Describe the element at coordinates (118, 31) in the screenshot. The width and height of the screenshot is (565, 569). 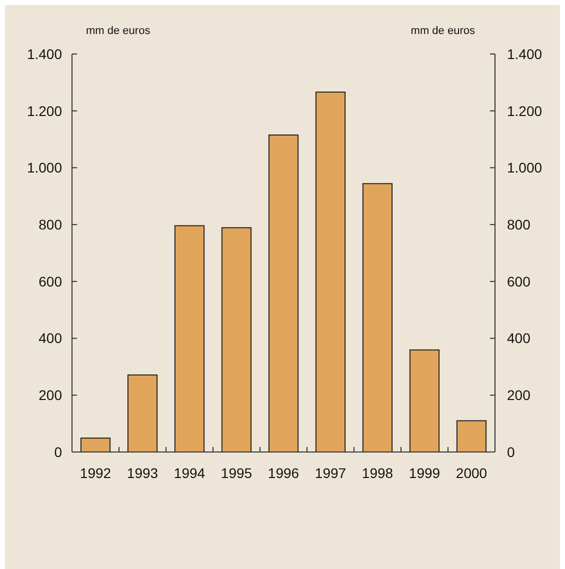
I see `y-axis-title: mm de euros` at that location.